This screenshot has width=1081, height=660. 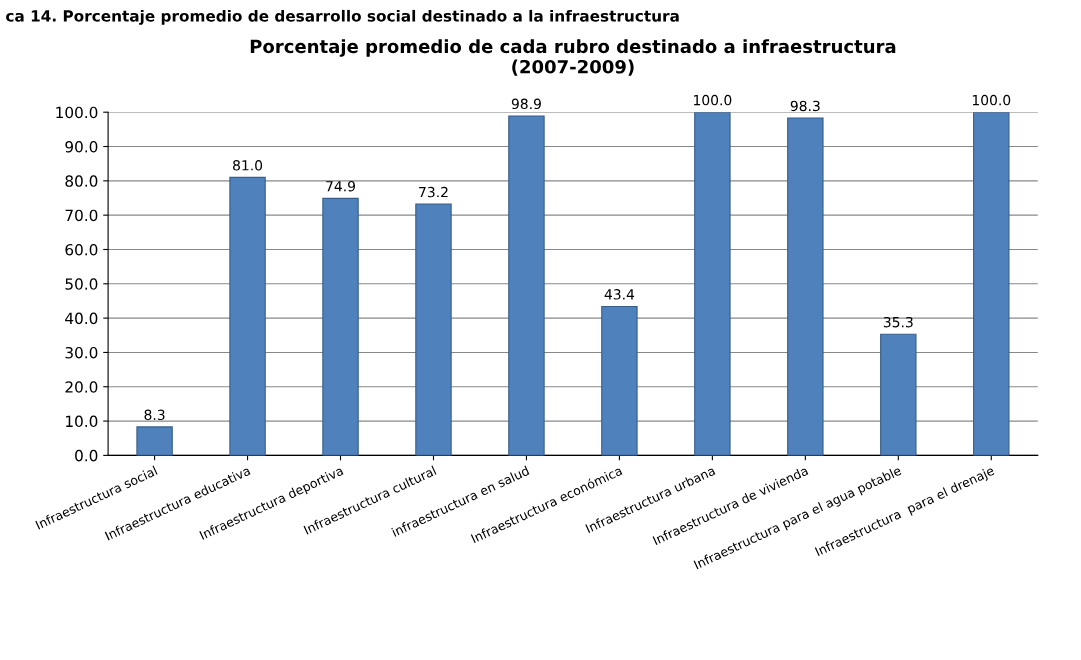 I want to click on data-label: 98.9, so click(x=526, y=104).